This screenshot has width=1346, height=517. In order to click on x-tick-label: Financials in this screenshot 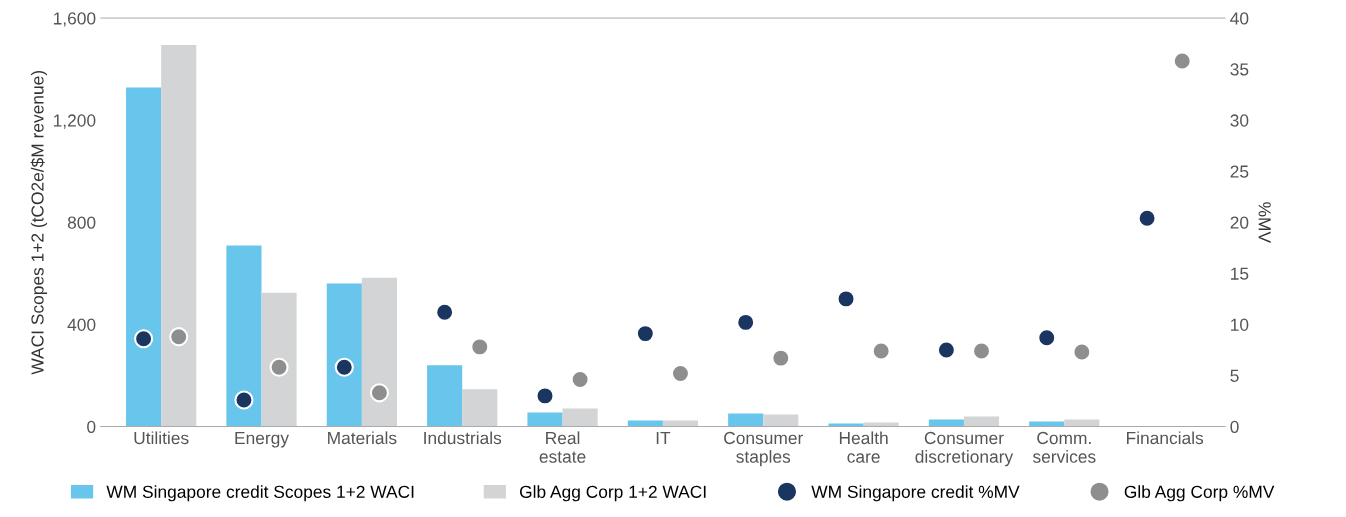, I will do `click(1165, 438)`.